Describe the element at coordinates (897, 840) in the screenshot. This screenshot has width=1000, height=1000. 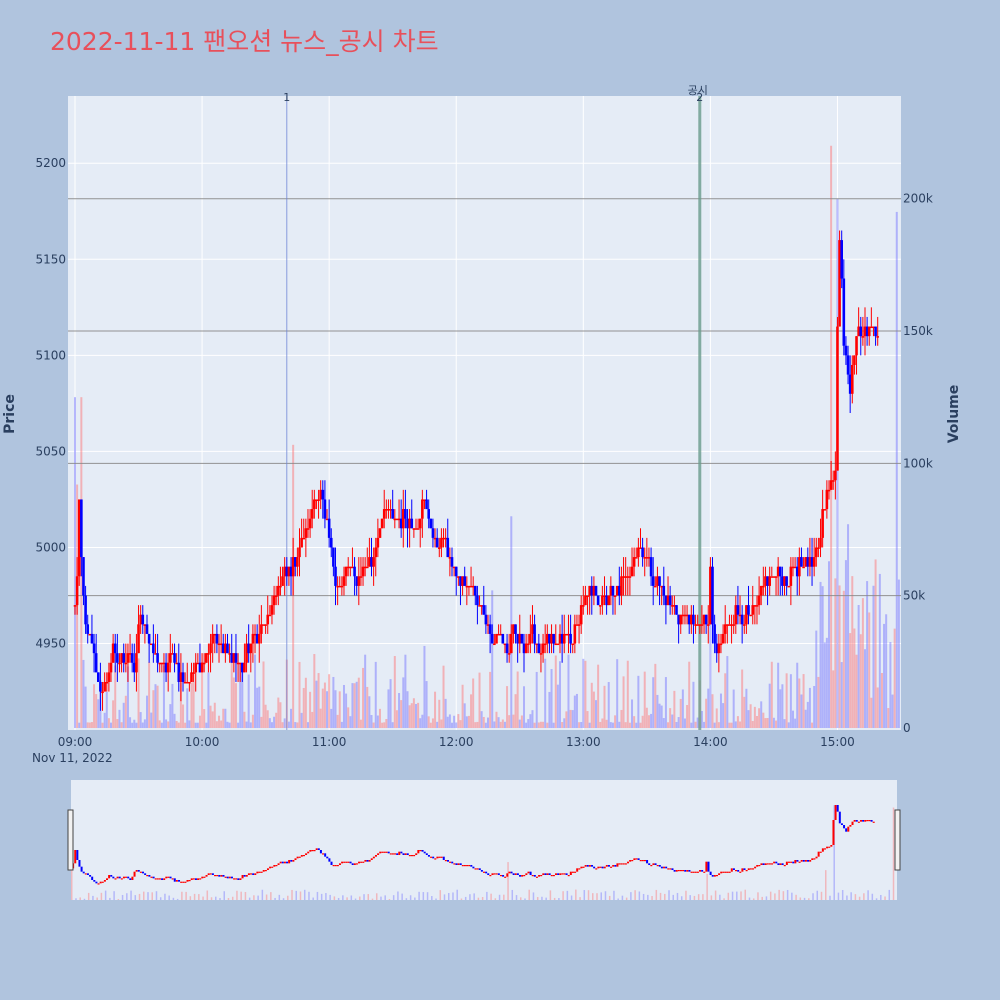
I see `range-slider-right-handle` at that location.